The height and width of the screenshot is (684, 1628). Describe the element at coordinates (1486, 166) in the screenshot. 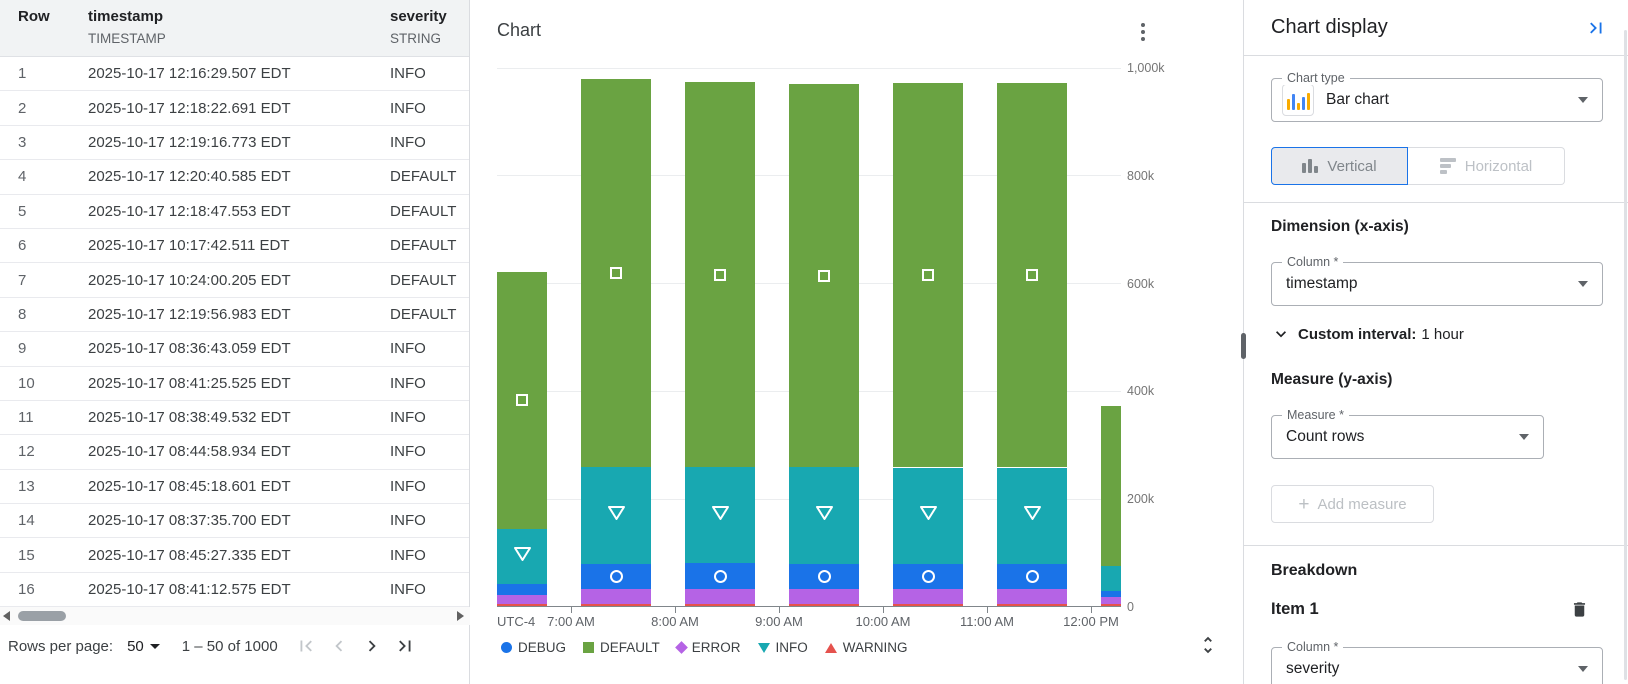

I see `horizontal-toggle-button: Horizontal` at that location.